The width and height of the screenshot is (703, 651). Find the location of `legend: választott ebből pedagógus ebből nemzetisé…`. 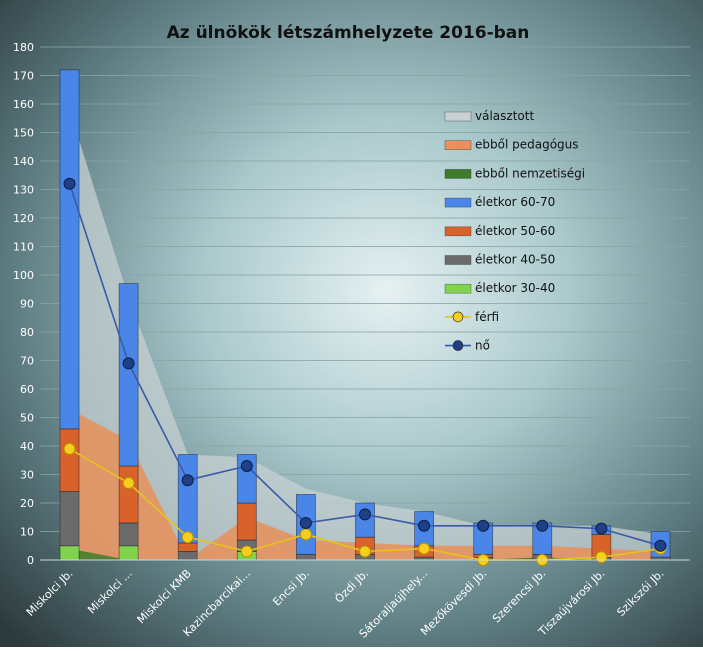

legend: választott ebből pedagógus ebből nemzetisé… is located at coordinates (514, 231).